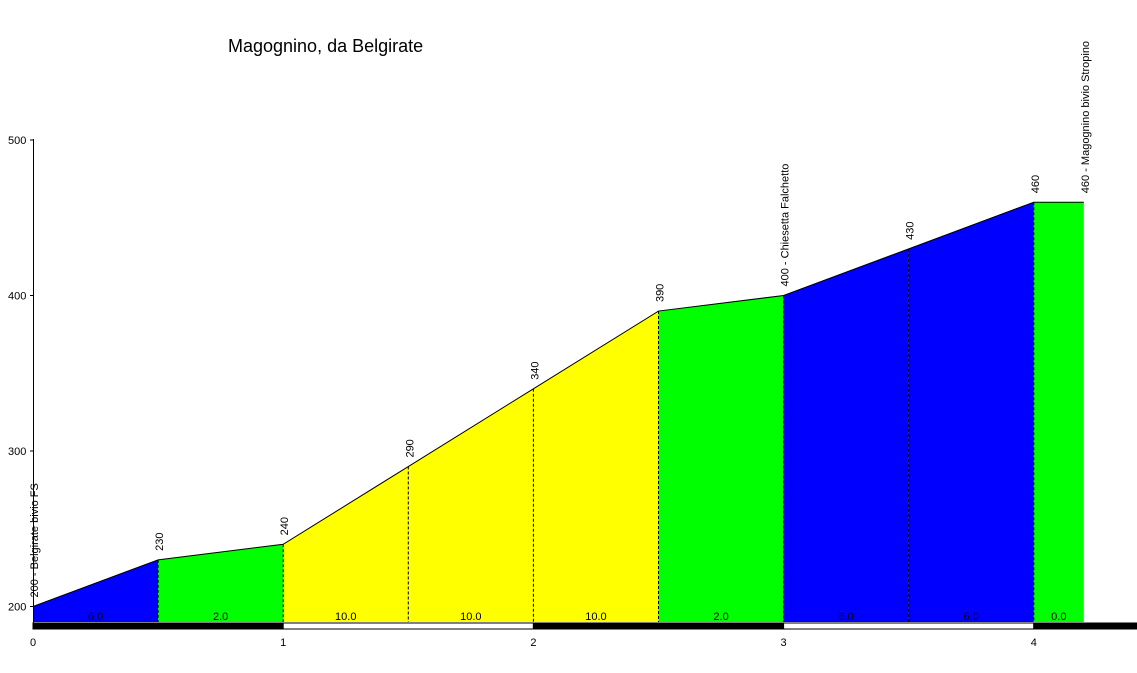 This screenshot has height=673, width=1137. I want to click on chart-title: Magognino, da Belgirate, so click(325, 46).